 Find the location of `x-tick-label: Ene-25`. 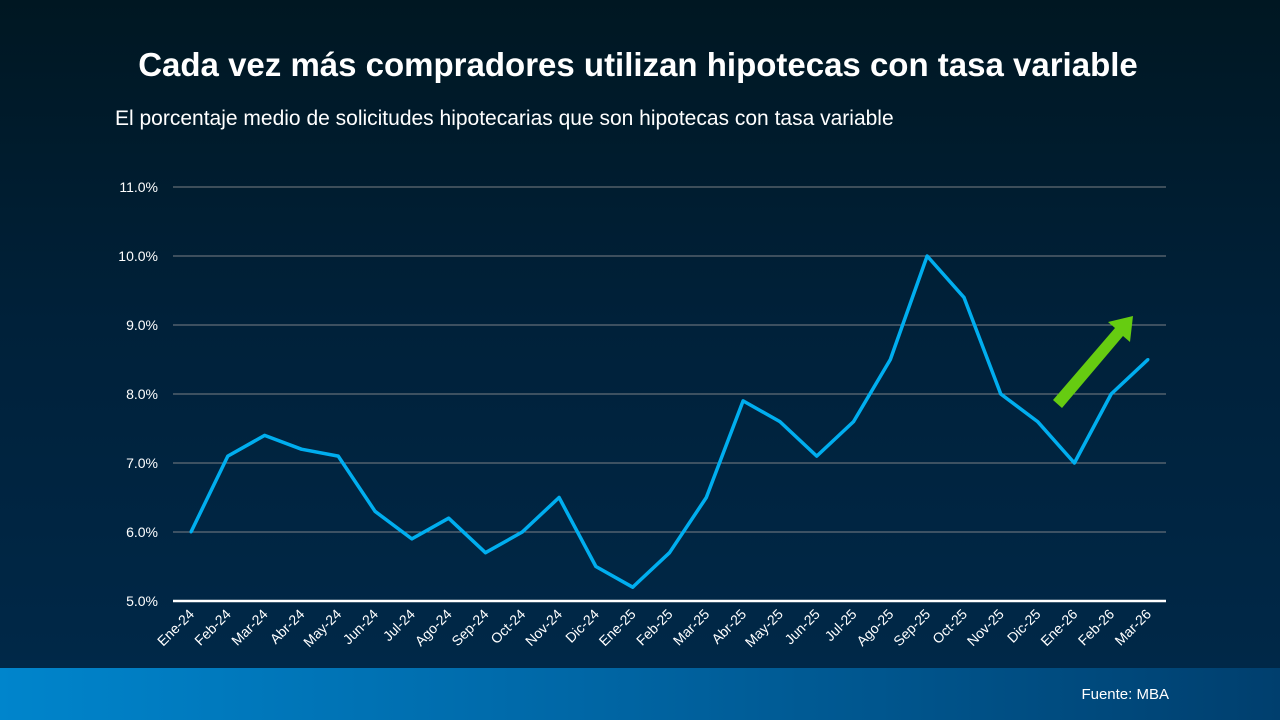

x-tick-label: Ene-25 is located at coordinates (617, 627).